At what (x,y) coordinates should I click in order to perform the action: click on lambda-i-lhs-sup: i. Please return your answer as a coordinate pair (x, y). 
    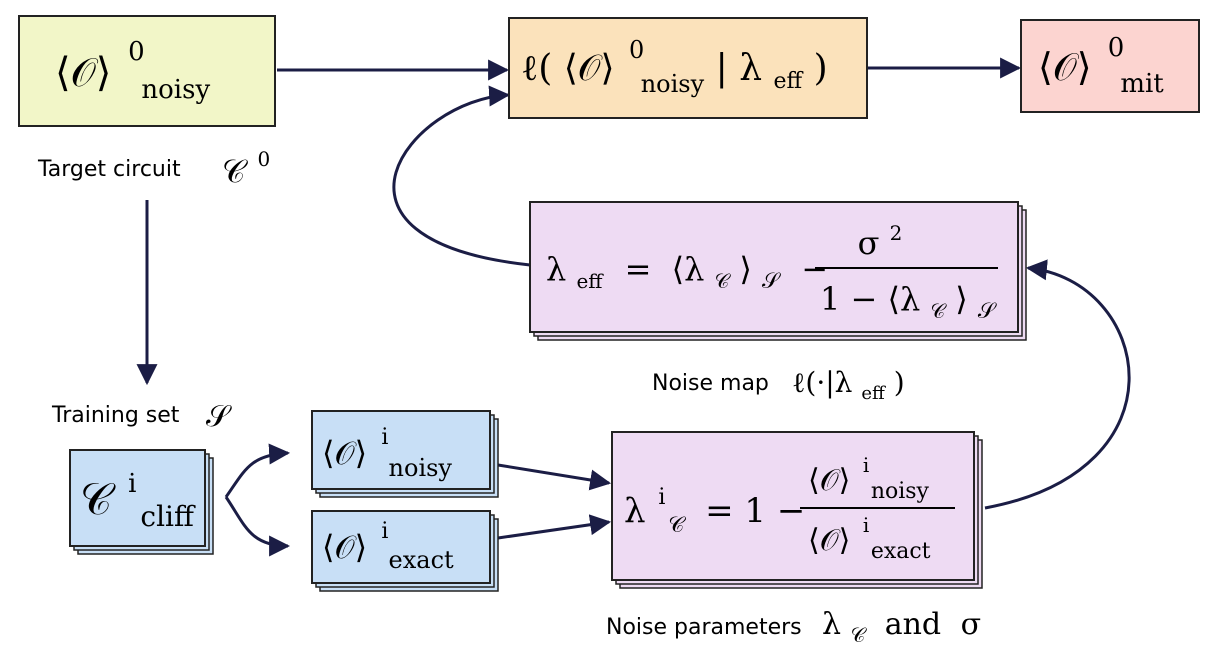
    Looking at the image, I should click on (661, 497).